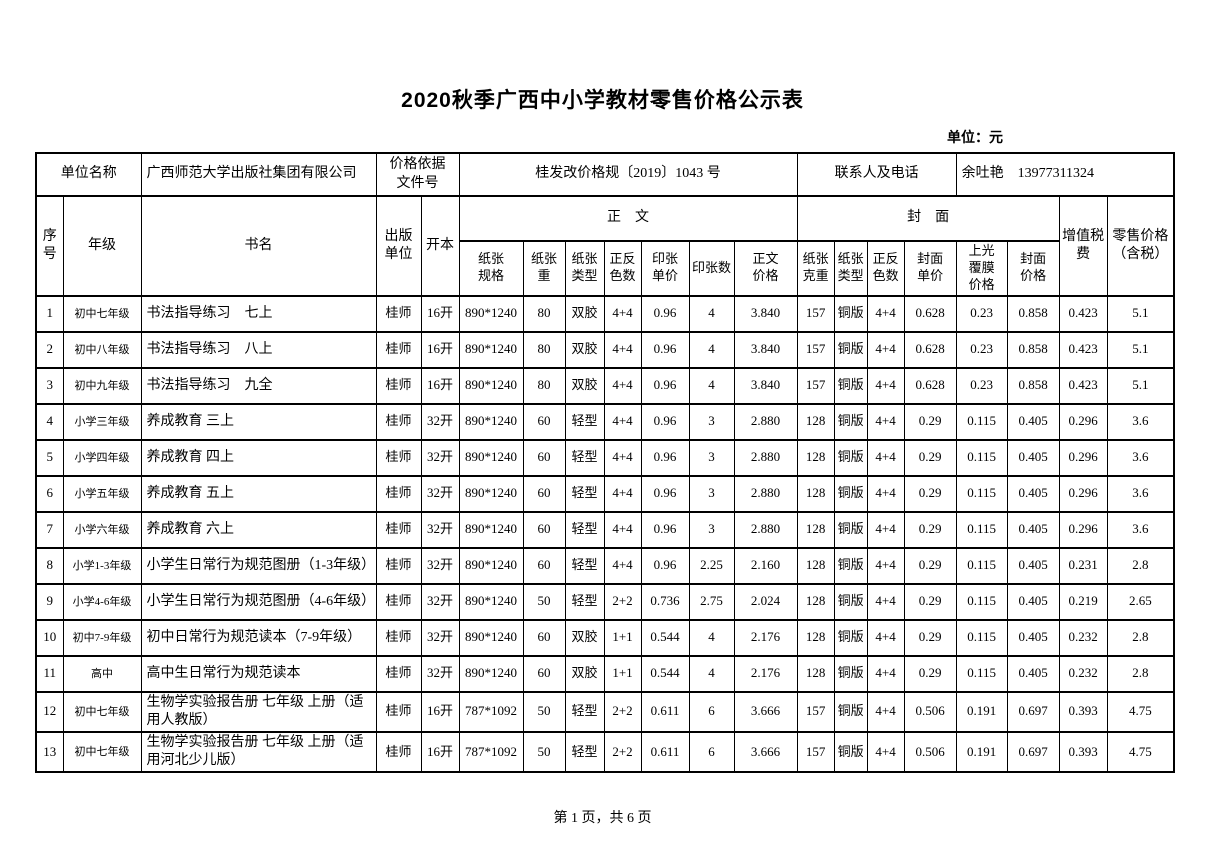  I want to click on cell-seq: 13, so click(49, 752).